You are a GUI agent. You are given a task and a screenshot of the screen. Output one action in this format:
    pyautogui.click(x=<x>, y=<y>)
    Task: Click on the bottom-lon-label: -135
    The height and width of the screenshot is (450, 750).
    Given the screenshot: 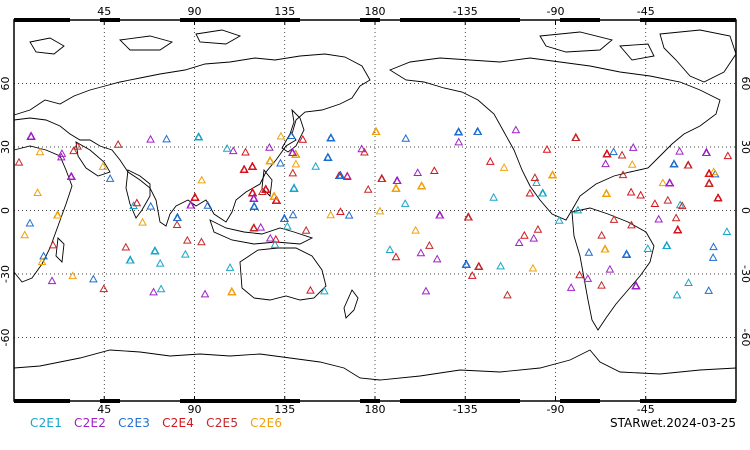 What is the action you would take?
    pyautogui.click(x=465, y=409)
    